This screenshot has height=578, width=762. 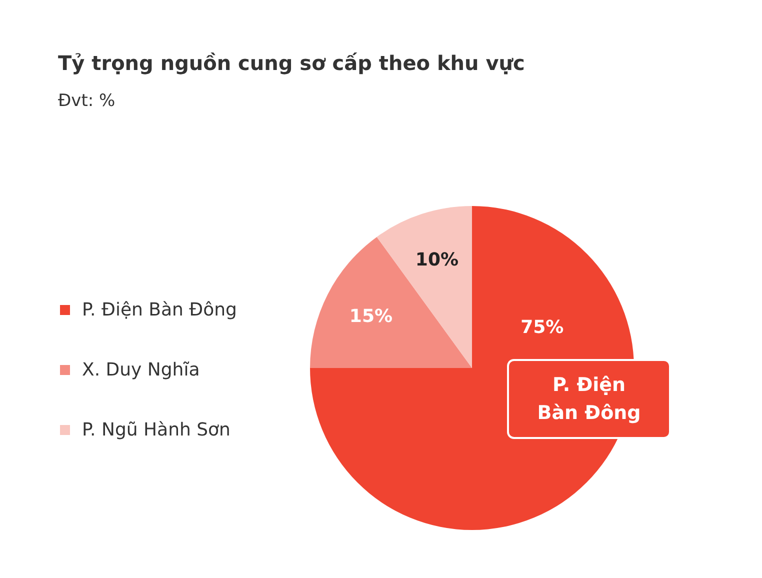 What do you see at coordinates (391, 302) in the screenshot?
I see `pie-slice` at bounding box center [391, 302].